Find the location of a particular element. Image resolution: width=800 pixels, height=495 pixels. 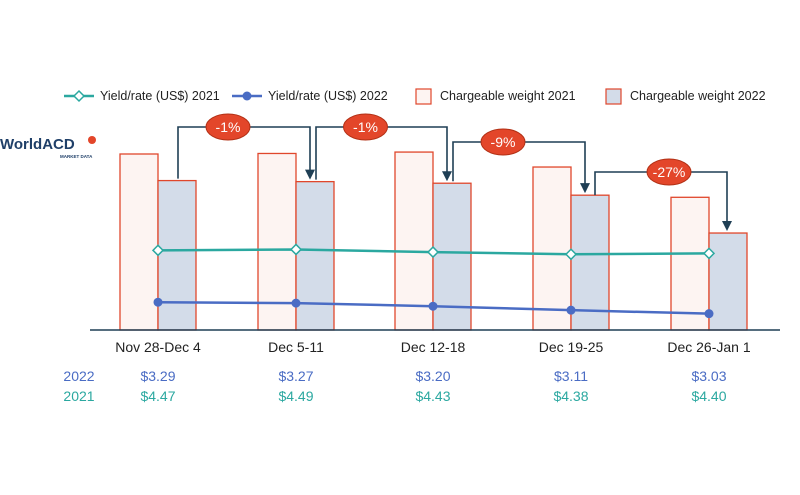

yield-value: $3.20 is located at coordinates (432, 376).